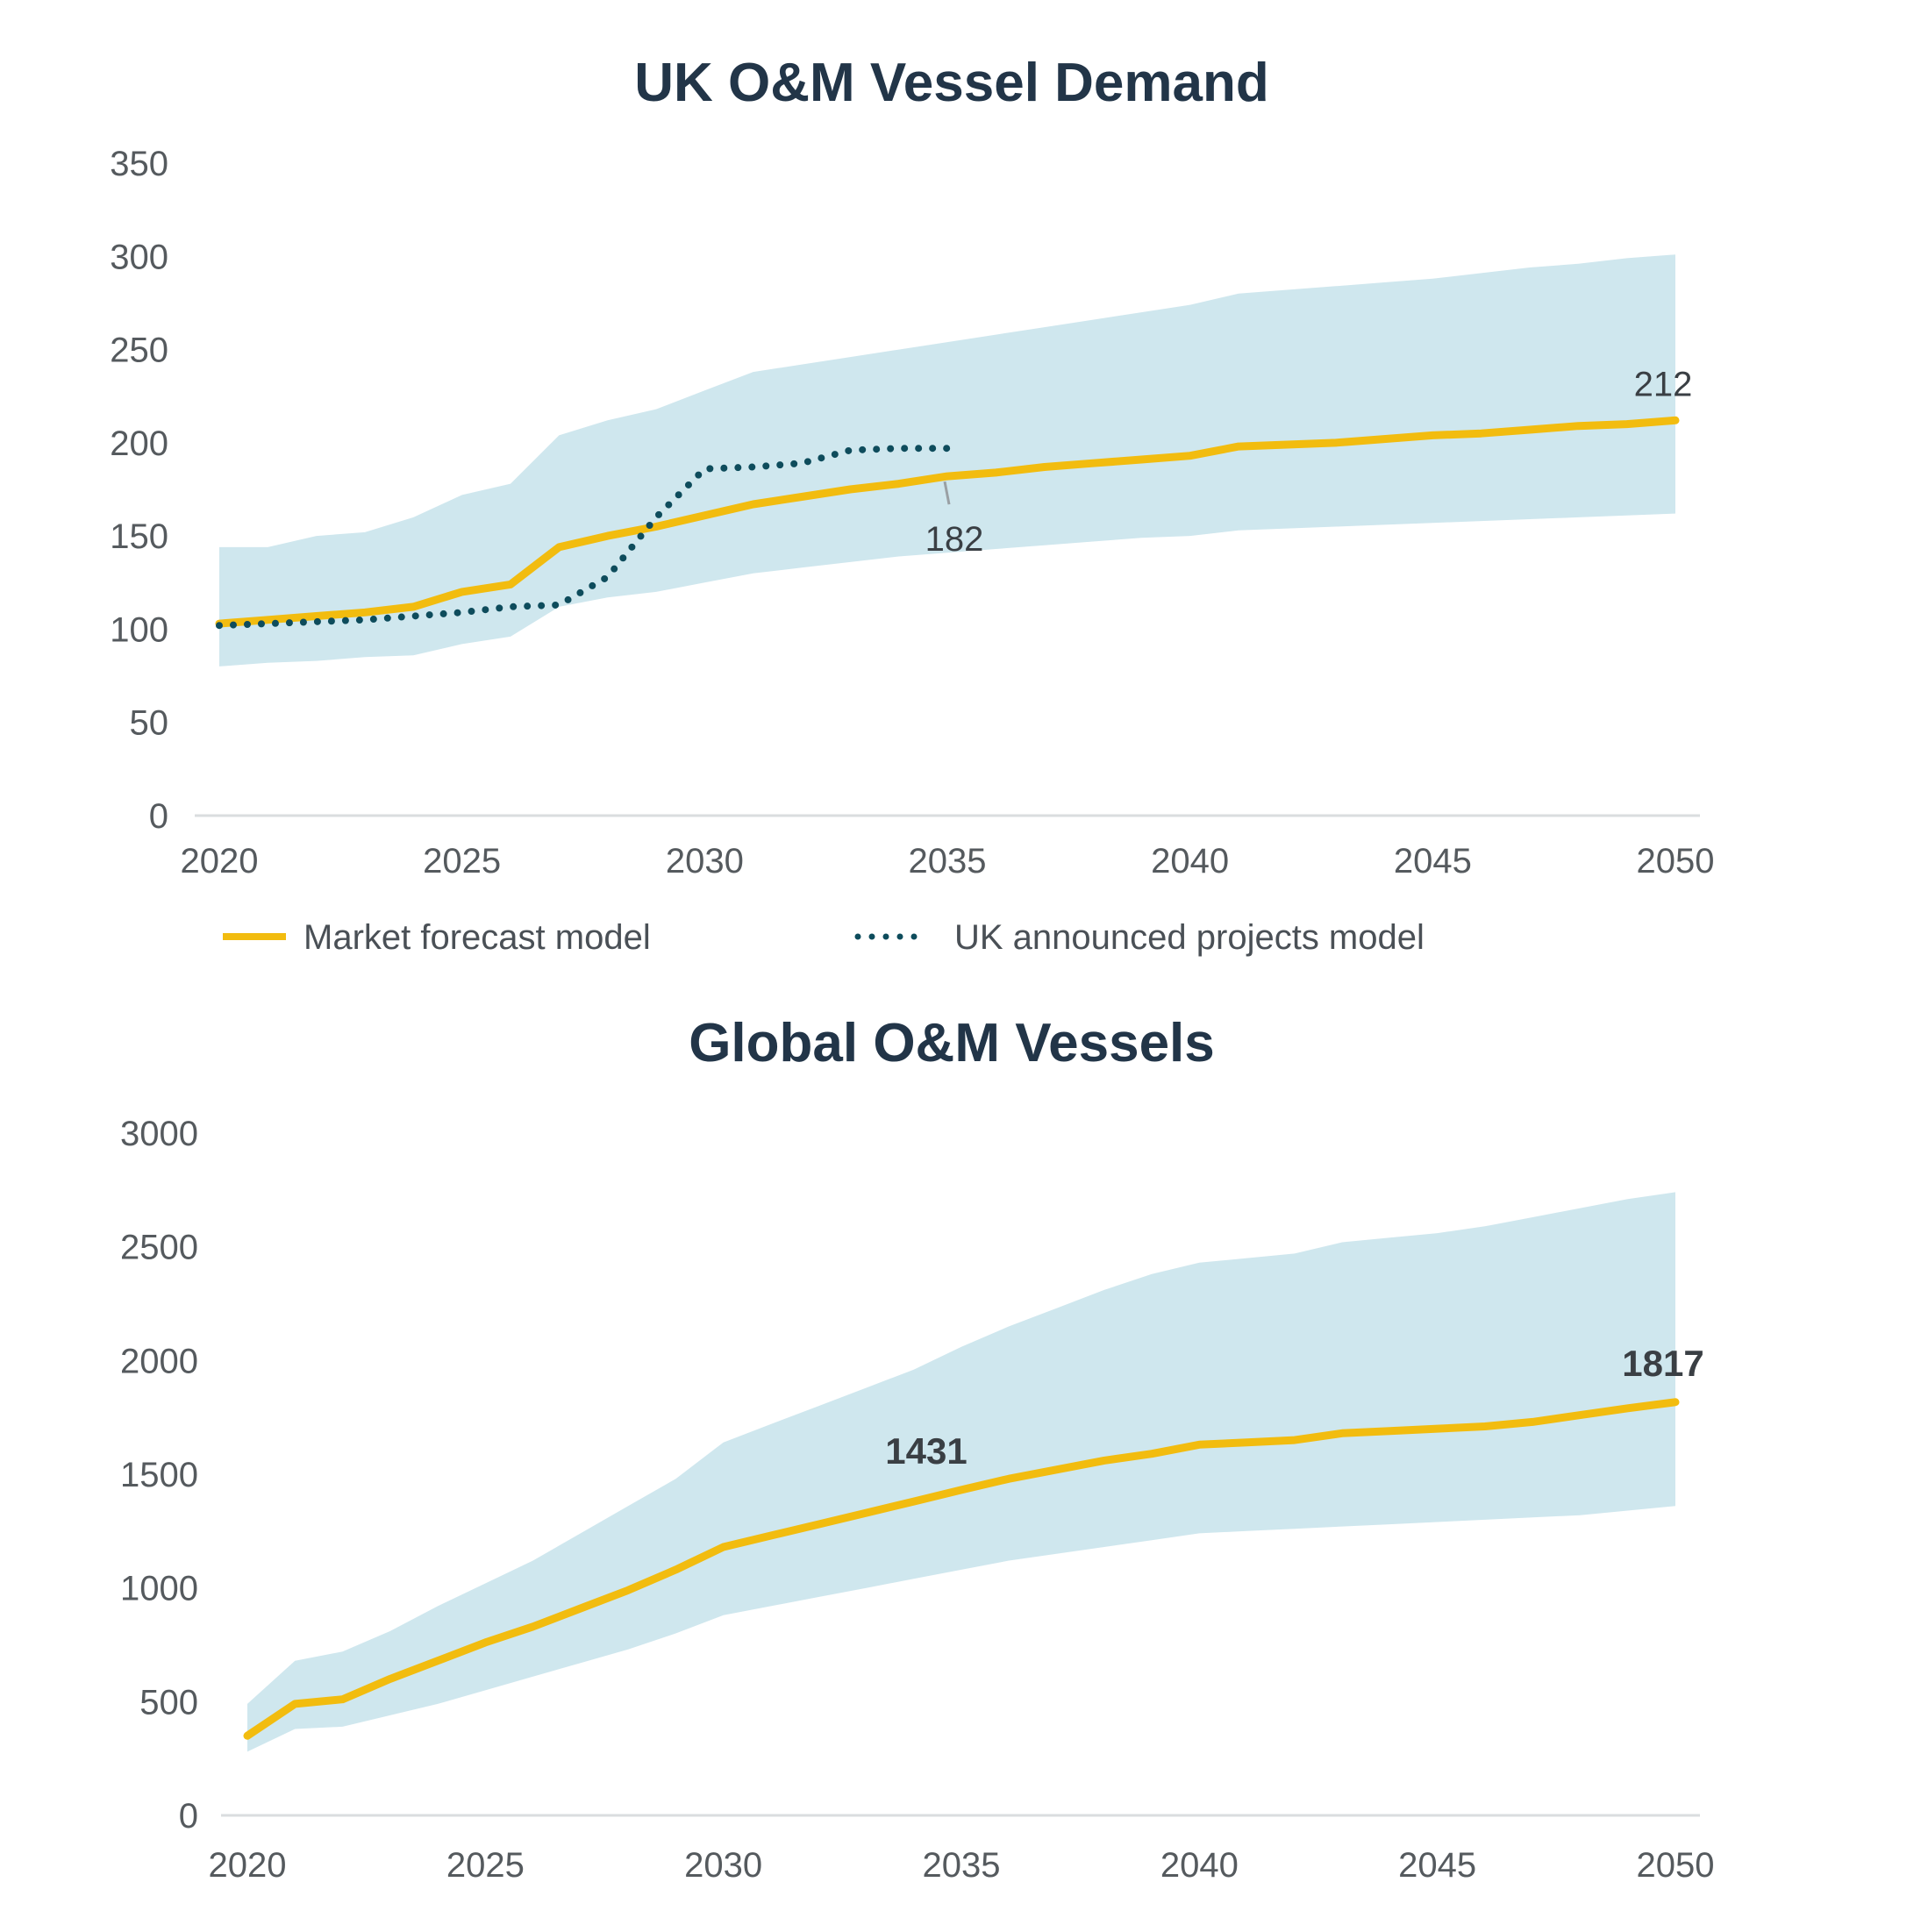  What do you see at coordinates (1309, 462) in the screenshot?
I see `uk-annotations: 182 212` at bounding box center [1309, 462].